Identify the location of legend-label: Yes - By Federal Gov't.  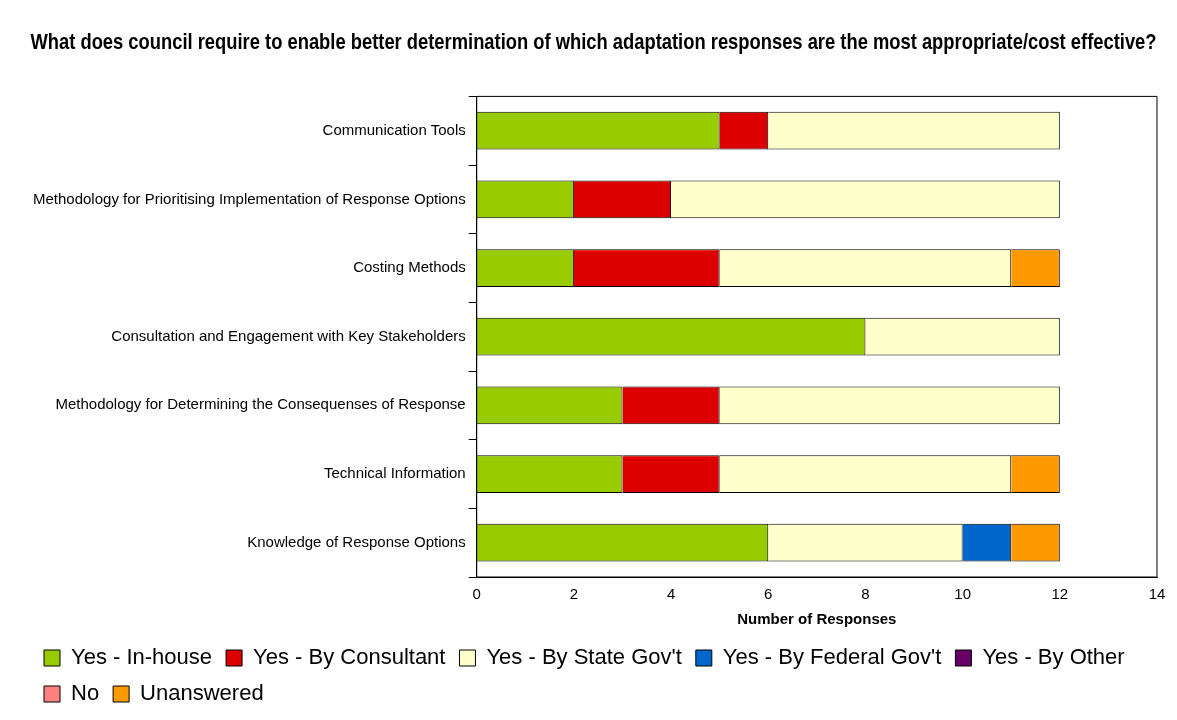
(832, 657).